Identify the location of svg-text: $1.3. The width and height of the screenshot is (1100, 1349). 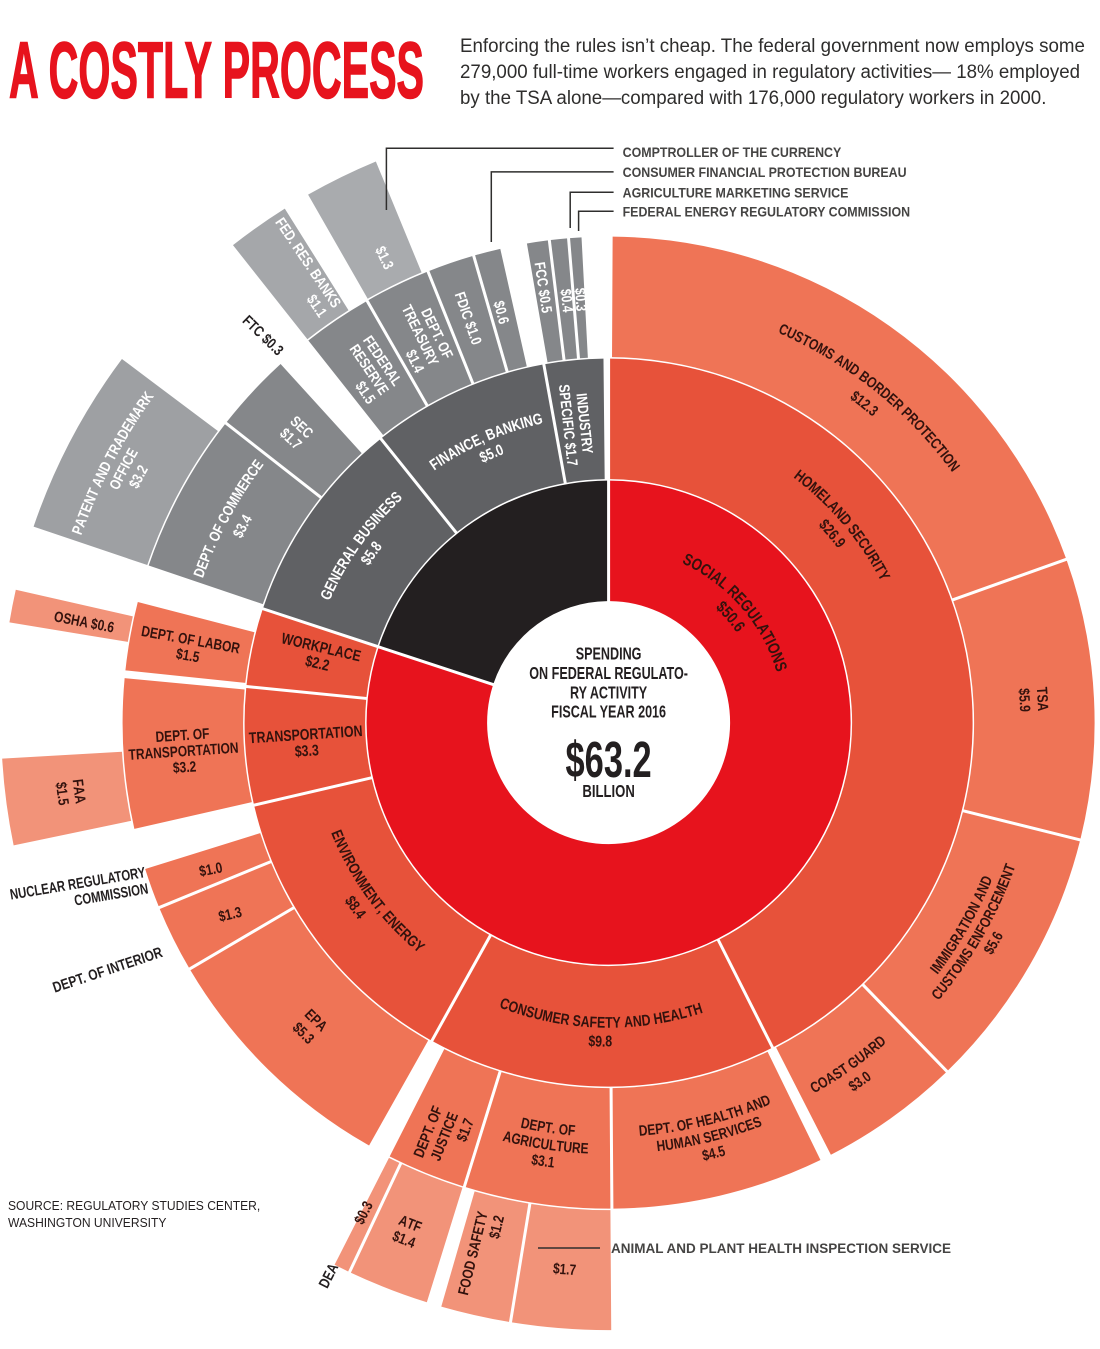
(230, 913).